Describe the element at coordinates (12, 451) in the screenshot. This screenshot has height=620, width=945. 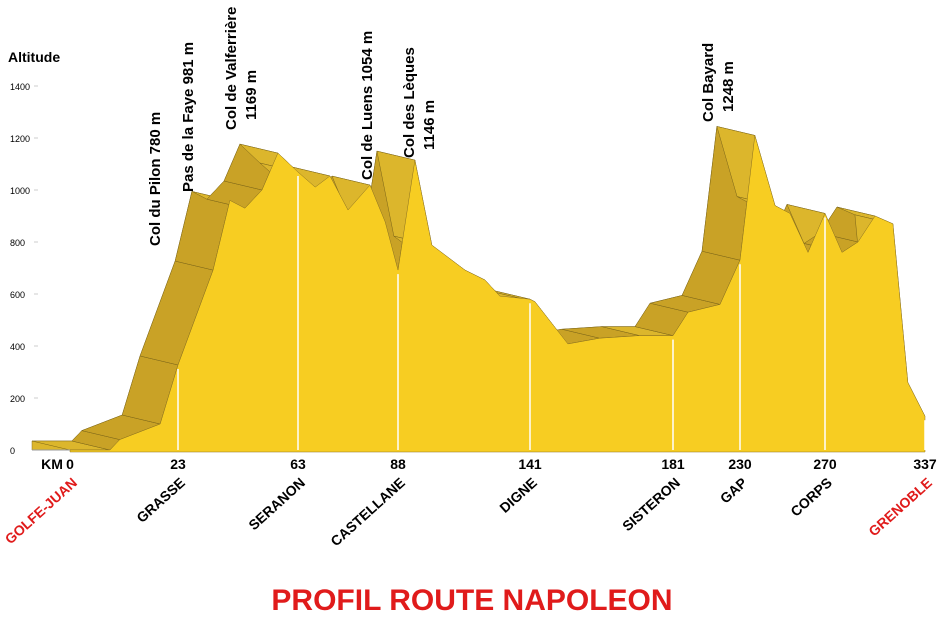
I see `y-tick-label: 0` at that location.